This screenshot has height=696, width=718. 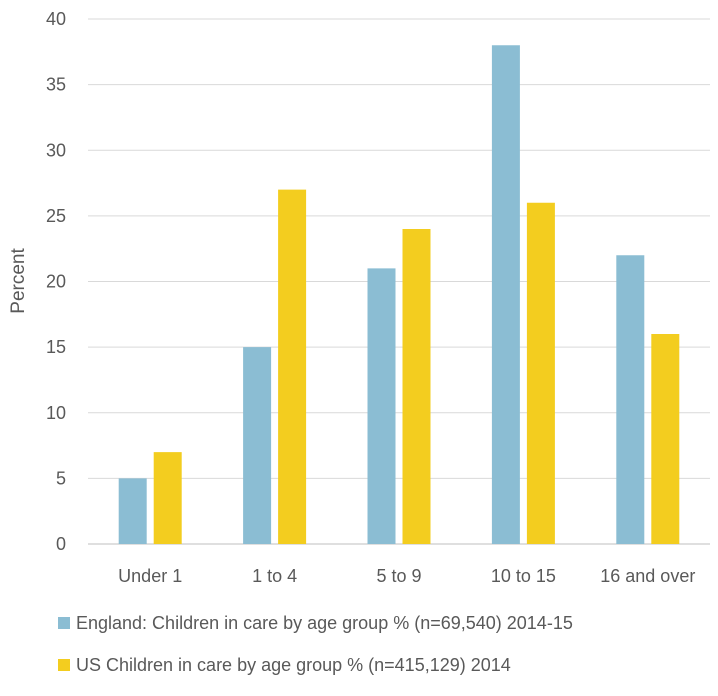 I want to click on x-tick-label: 1 to 4, so click(x=274, y=576).